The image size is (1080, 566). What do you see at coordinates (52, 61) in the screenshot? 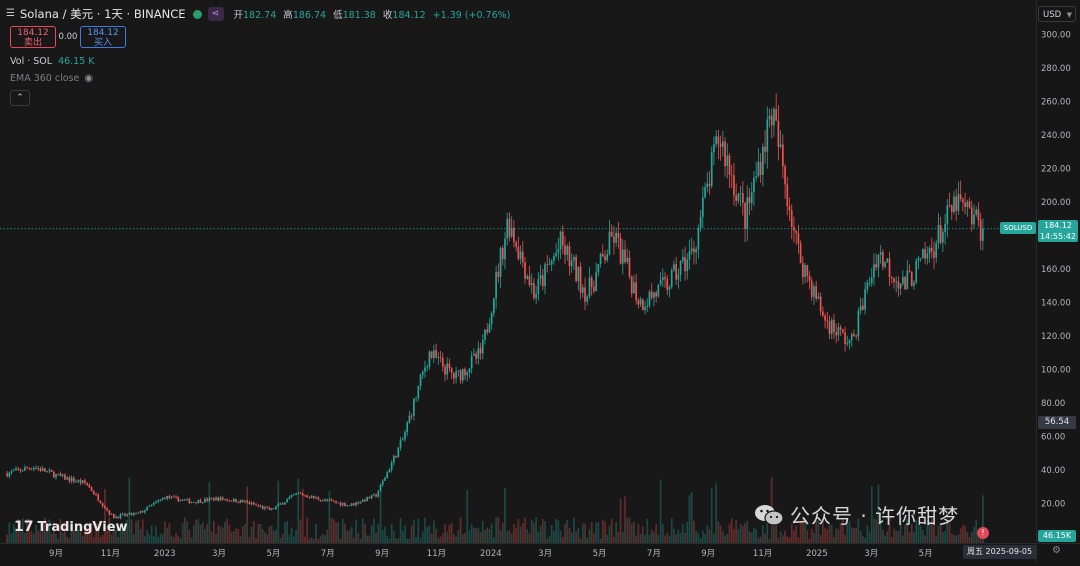
I see `volume-legend: Vol · SOL 46.15 K` at bounding box center [52, 61].